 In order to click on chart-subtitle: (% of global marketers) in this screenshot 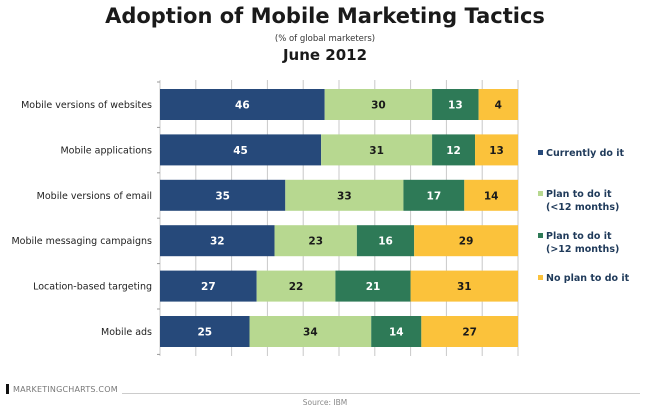, I will do `click(325, 39)`.